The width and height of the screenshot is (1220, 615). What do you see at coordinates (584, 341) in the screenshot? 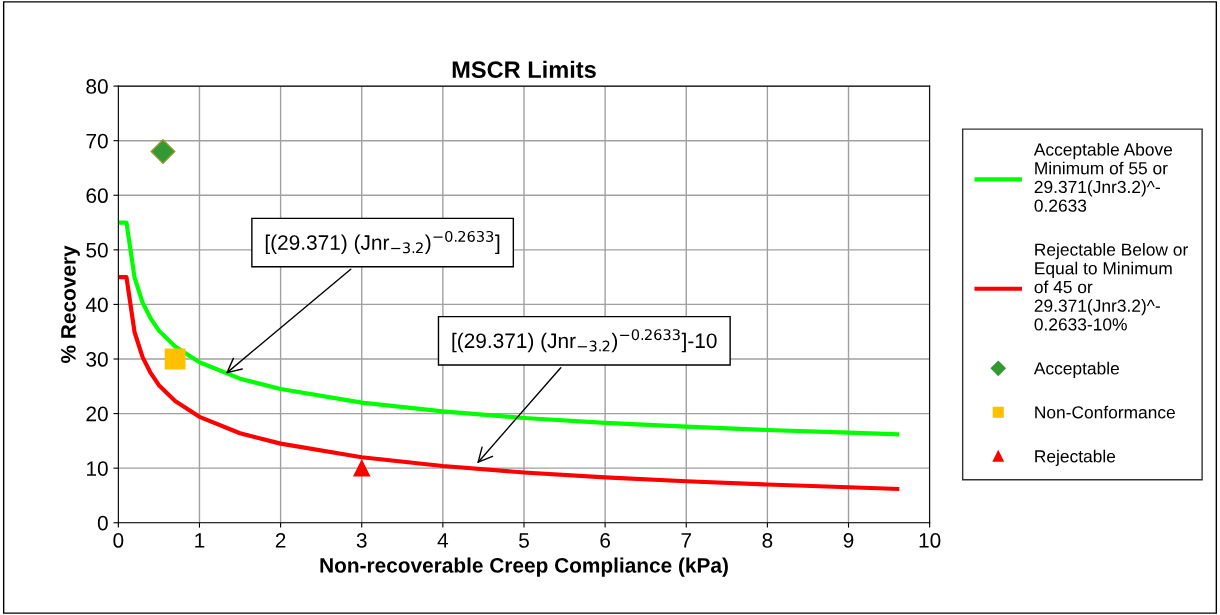
I see `annotation: [(29.371) (Jnr$_{−3.2}$)$^{−0.2633}$]-10` at bounding box center [584, 341].